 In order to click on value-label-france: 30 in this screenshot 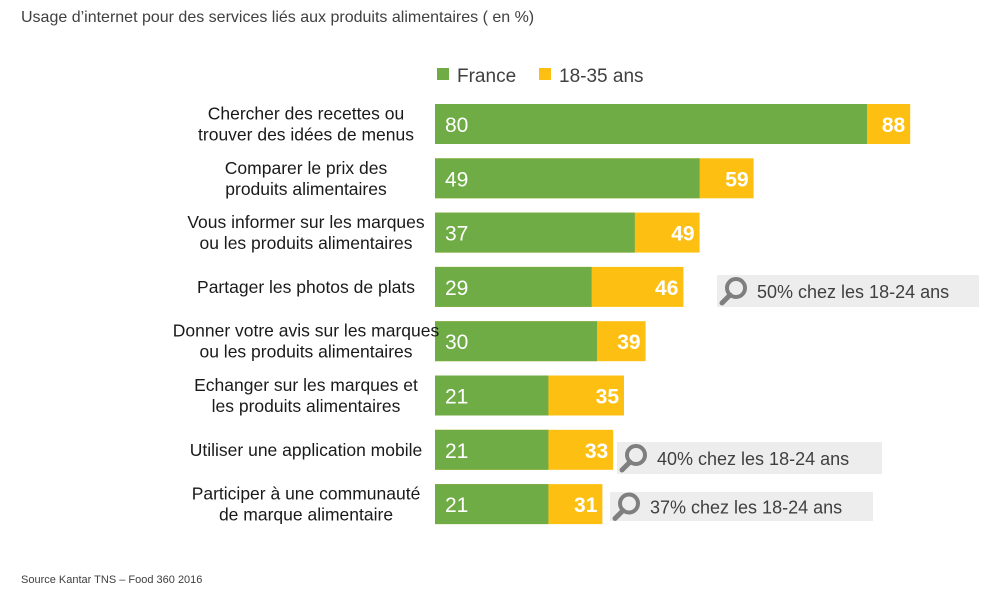, I will do `click(456, 342)`.